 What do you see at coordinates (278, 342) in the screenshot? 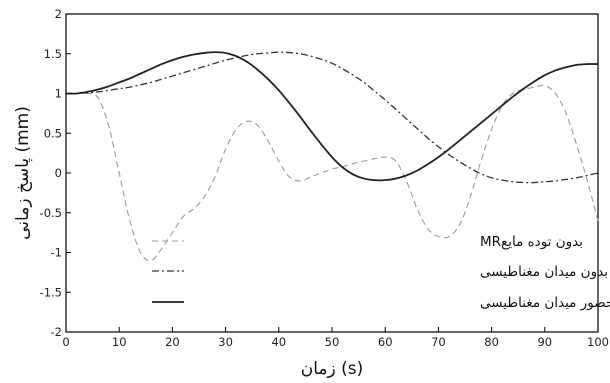
I see `x-tick-label: 40` at bounding box center [278, 342].